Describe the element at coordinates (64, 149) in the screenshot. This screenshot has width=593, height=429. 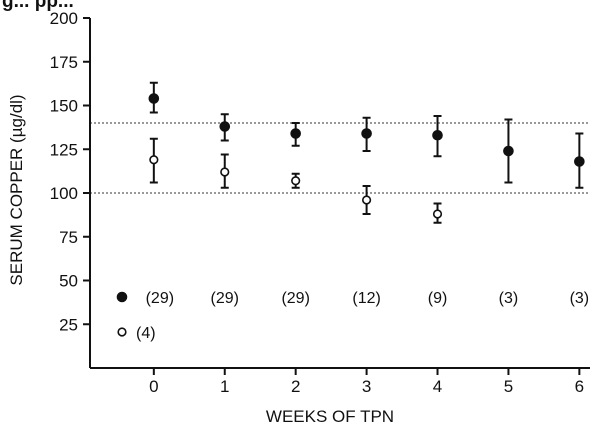
I see `y-tick-label-4: 125` at that location.